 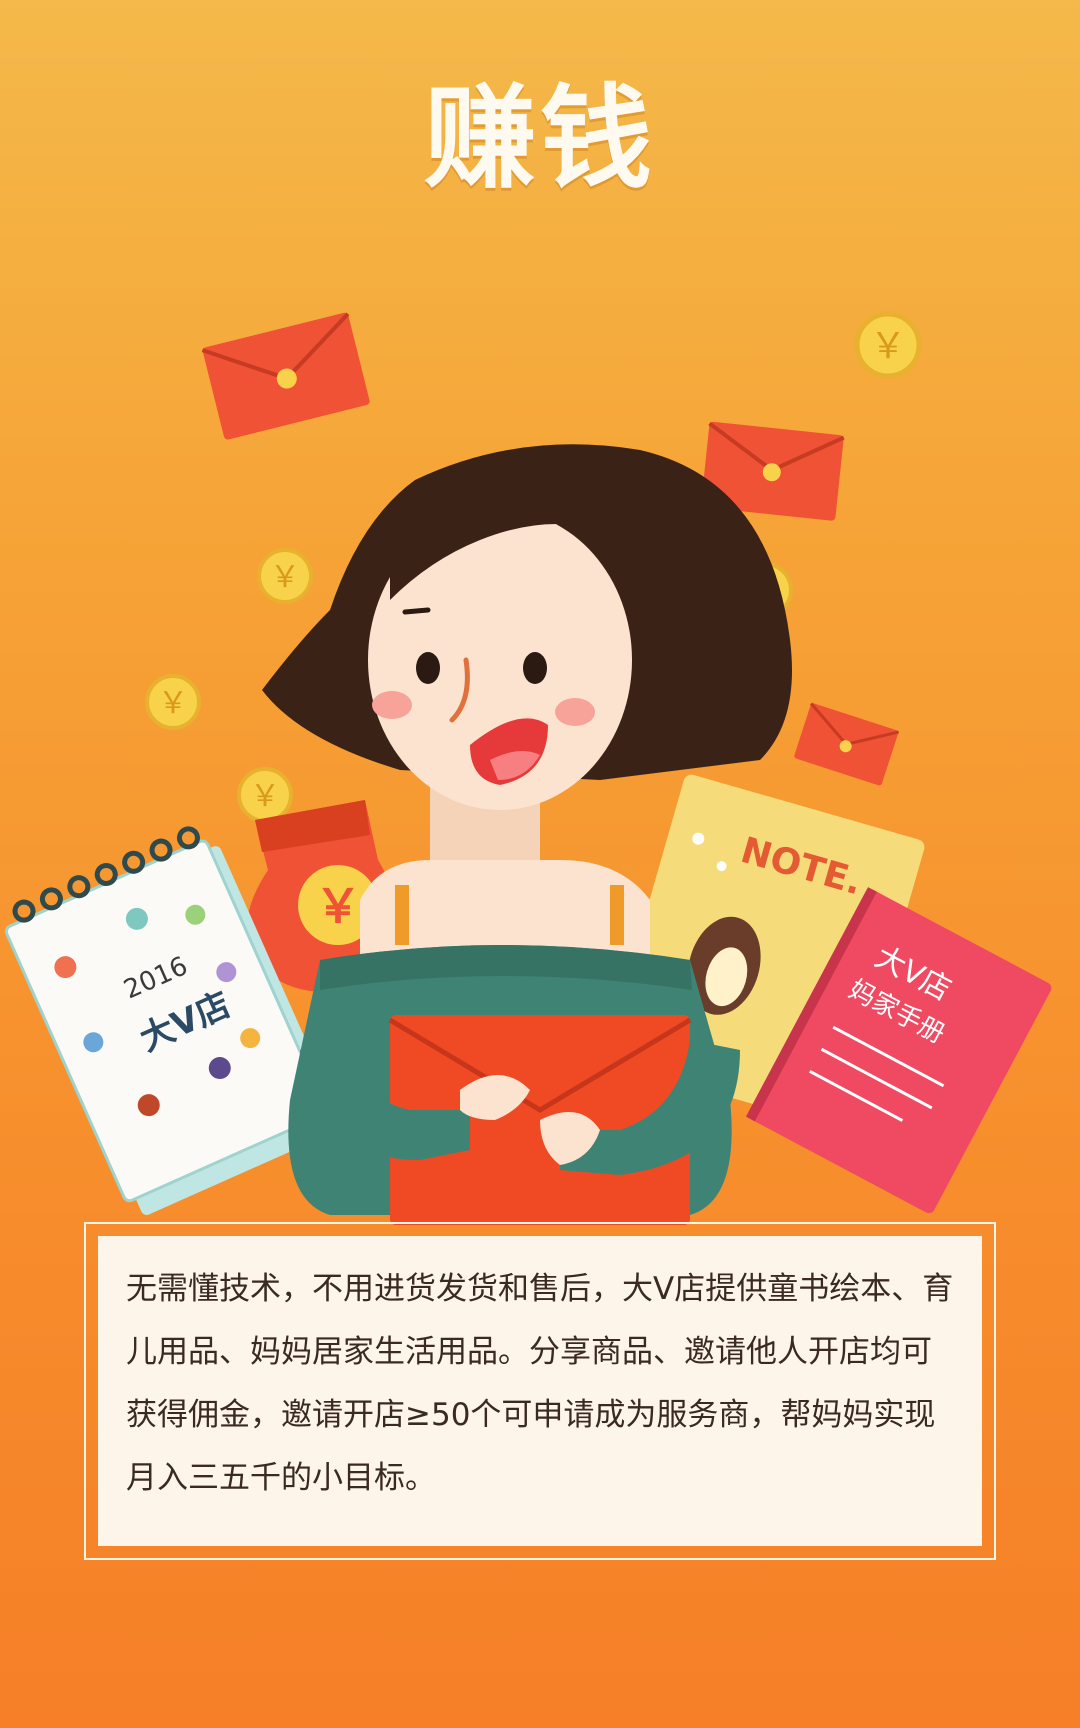 What do you see at coordinates (540, 139) in the screenshot?
I see `page-title: 赚钱` at bounding box center [540, 139].